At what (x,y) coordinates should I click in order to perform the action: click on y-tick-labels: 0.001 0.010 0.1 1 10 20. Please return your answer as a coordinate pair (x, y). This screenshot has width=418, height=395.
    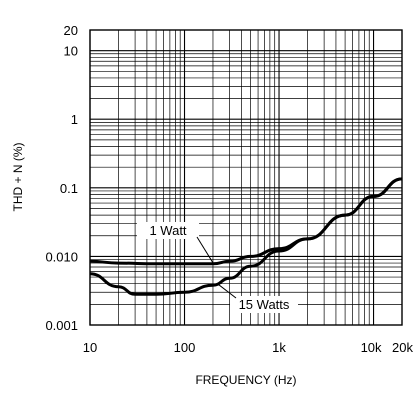
    Looking at the image, I should click on (61, 178).